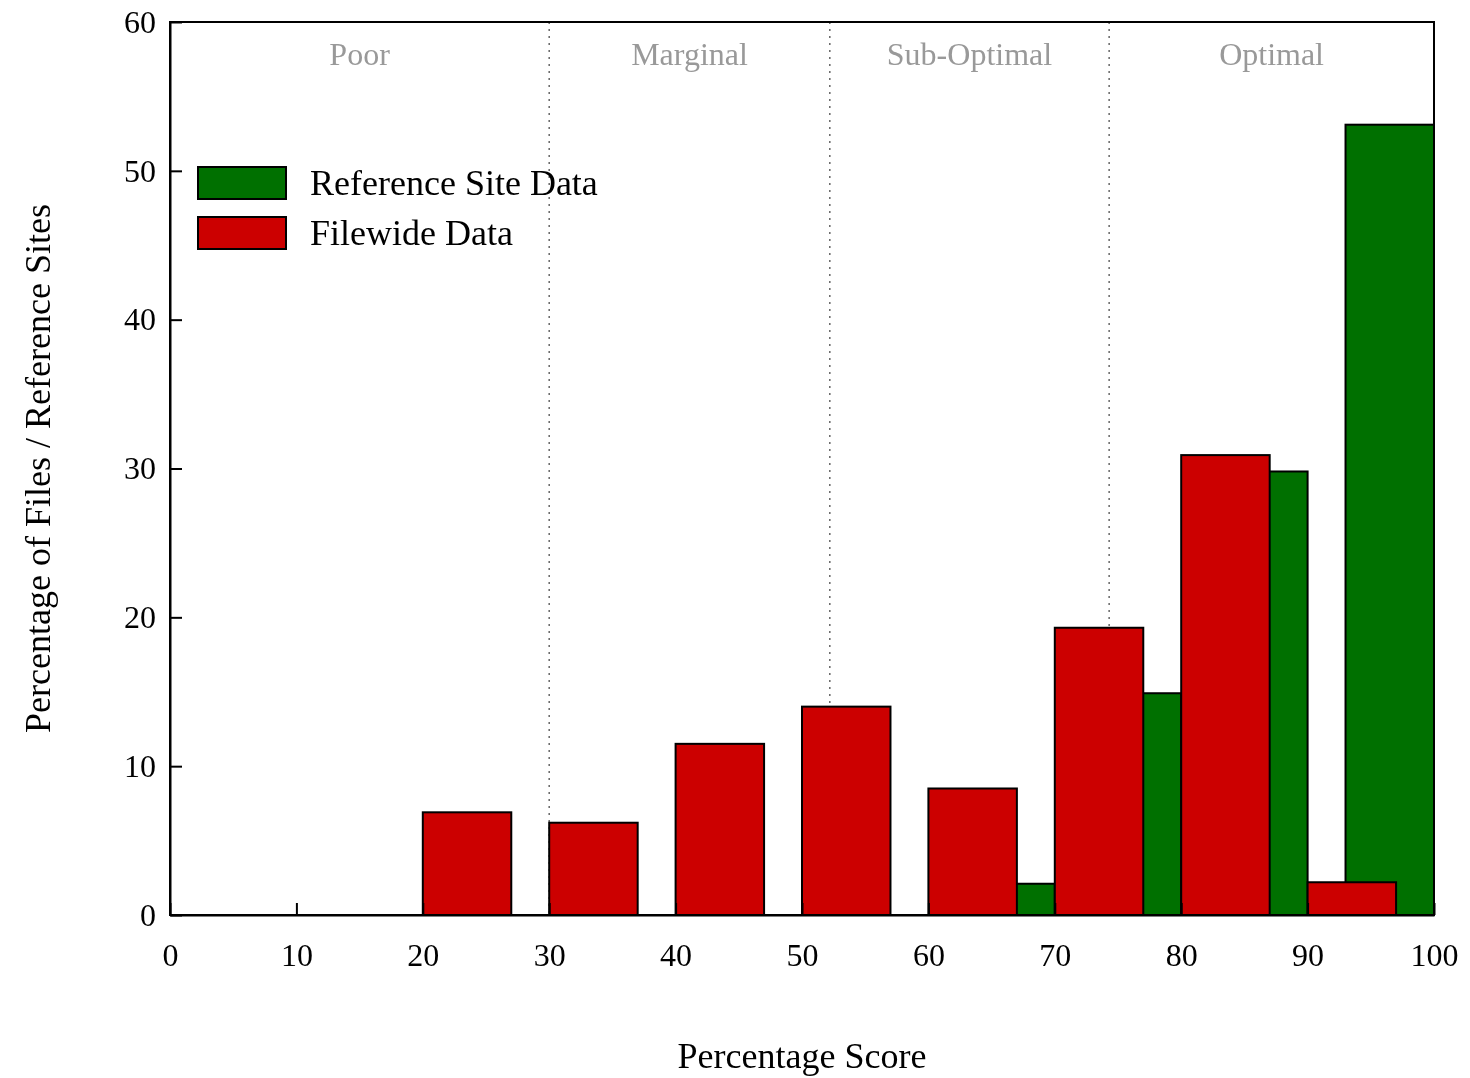 The width and height of the screenshot is (1470, 1078). What do you see at coordinates (38, 468) in the screenshot?
I see `y-axis-title: Percentage of Files / Reference Sites` at bounding box center [38, 468].